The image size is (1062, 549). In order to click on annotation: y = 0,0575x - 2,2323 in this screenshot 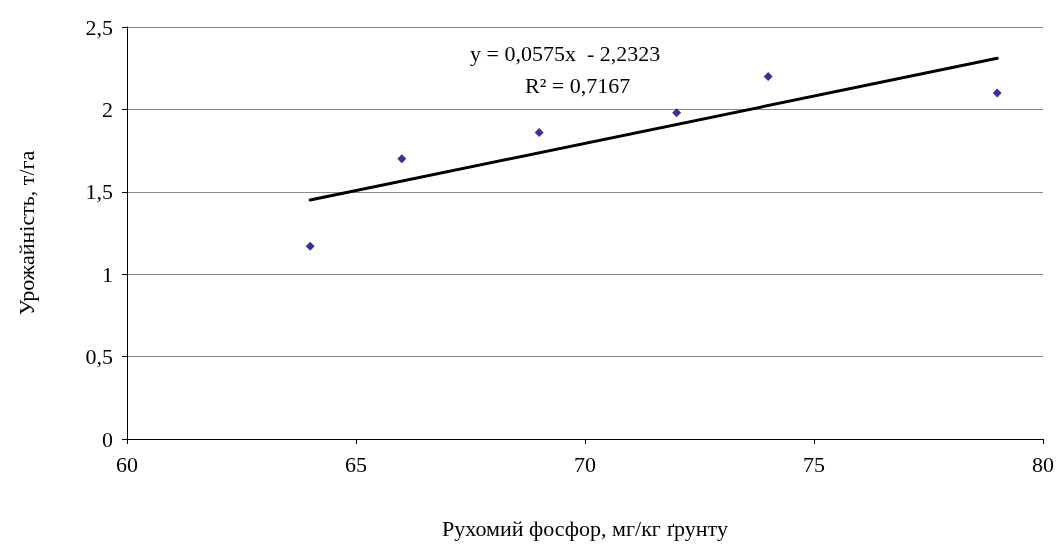, I will do `click(565, 53)`.